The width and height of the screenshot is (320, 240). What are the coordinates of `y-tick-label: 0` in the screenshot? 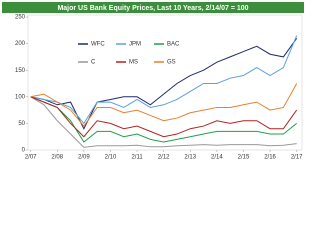 It's located at (24, 151).